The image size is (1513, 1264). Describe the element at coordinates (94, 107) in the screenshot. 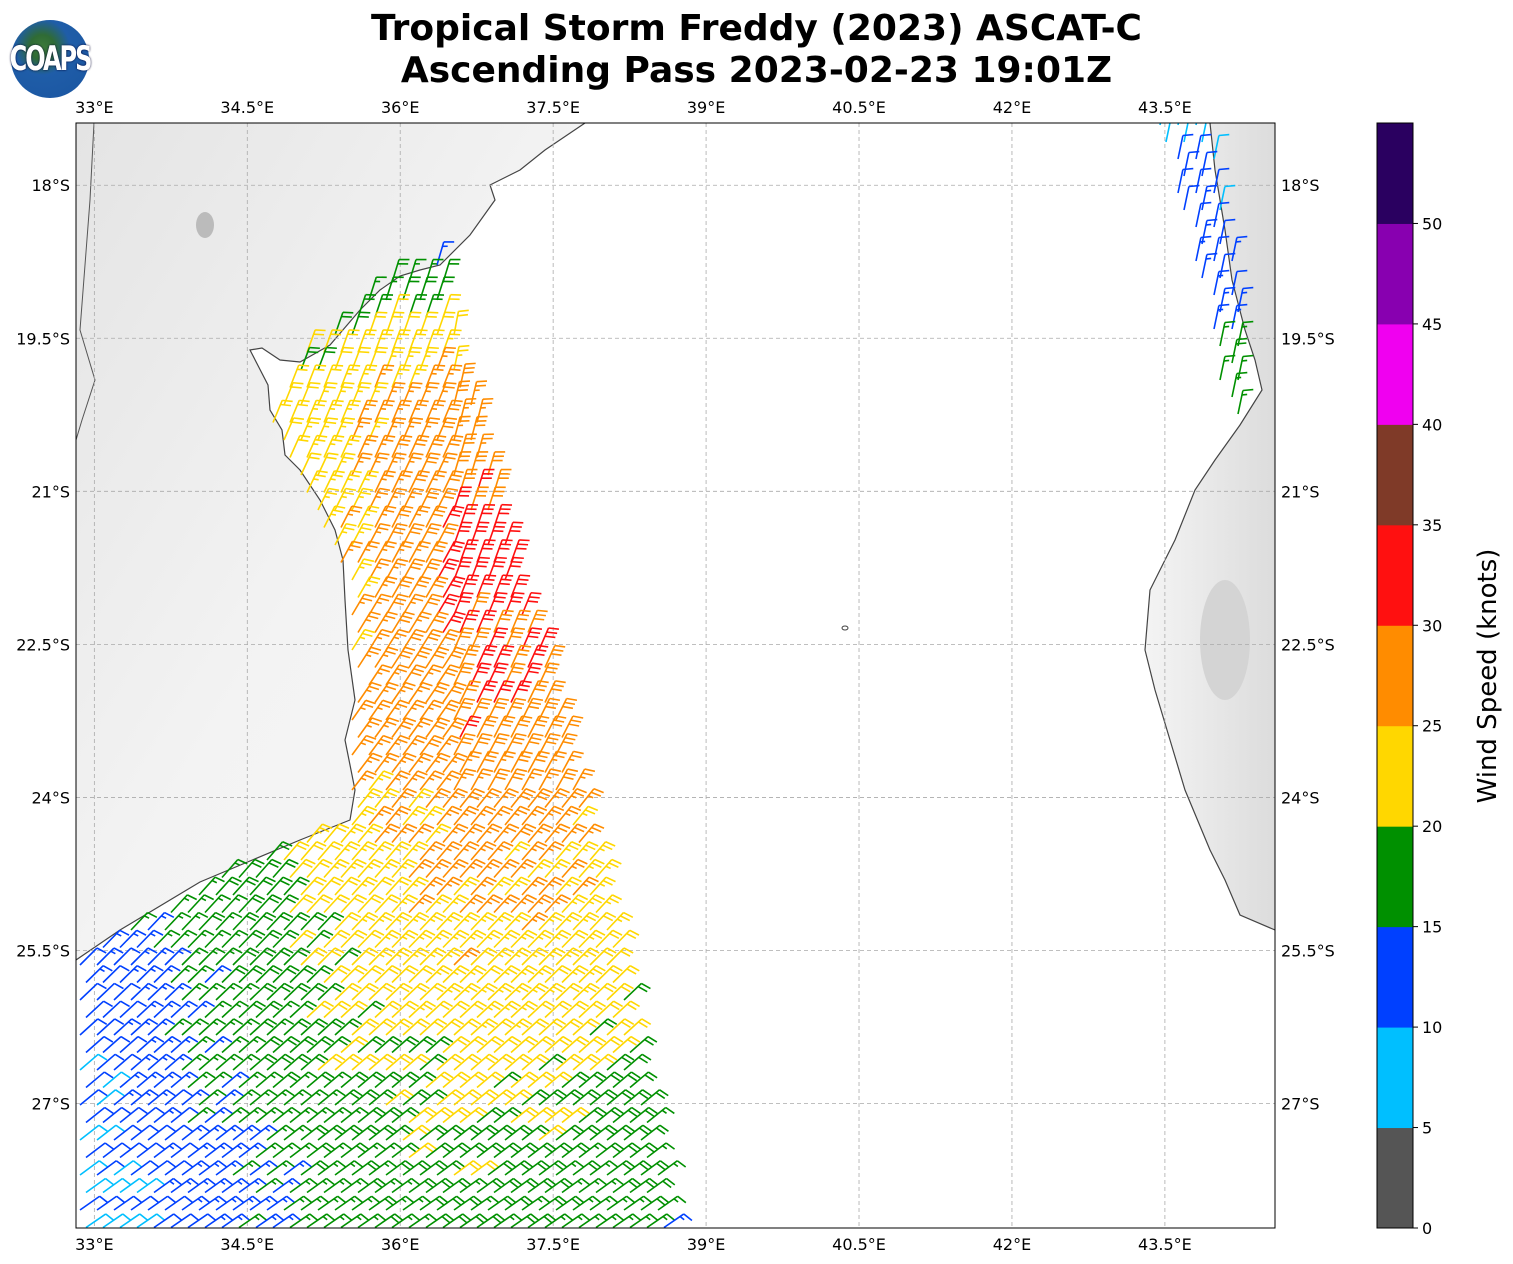

I see `lon-tick-label-top: 33°E` at that location.